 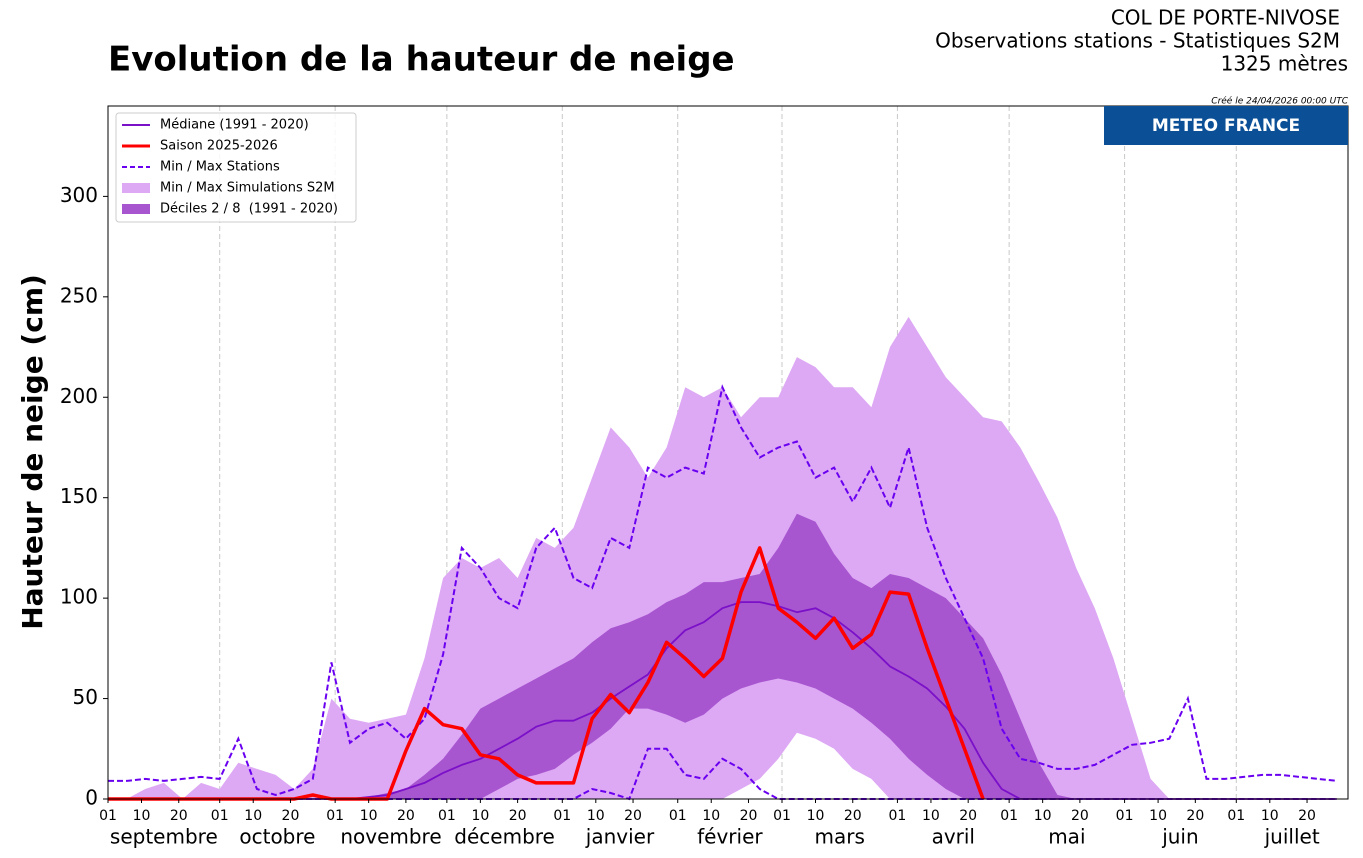 I want to click on station: COL DE PORTE-NIVOSE, so click(x=1225, y=18).